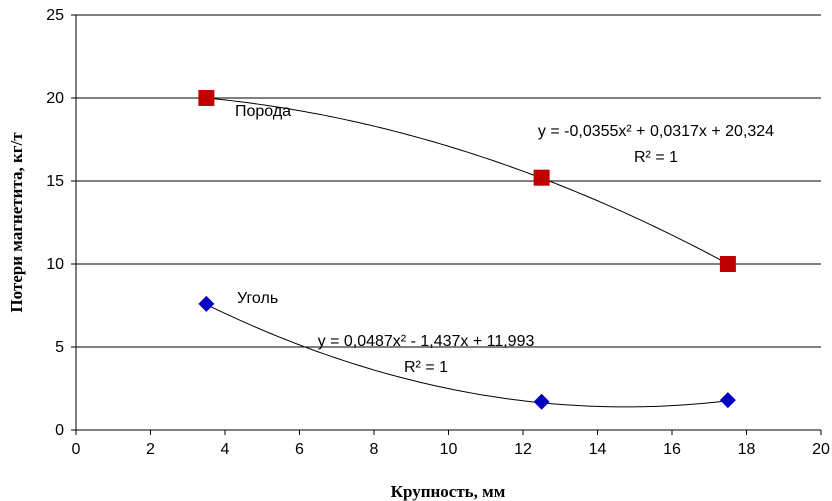 Image resolution: width=832 pixels, height=501 pixels. I want to click on x-tick-label-2: 2, so click(150, 449).